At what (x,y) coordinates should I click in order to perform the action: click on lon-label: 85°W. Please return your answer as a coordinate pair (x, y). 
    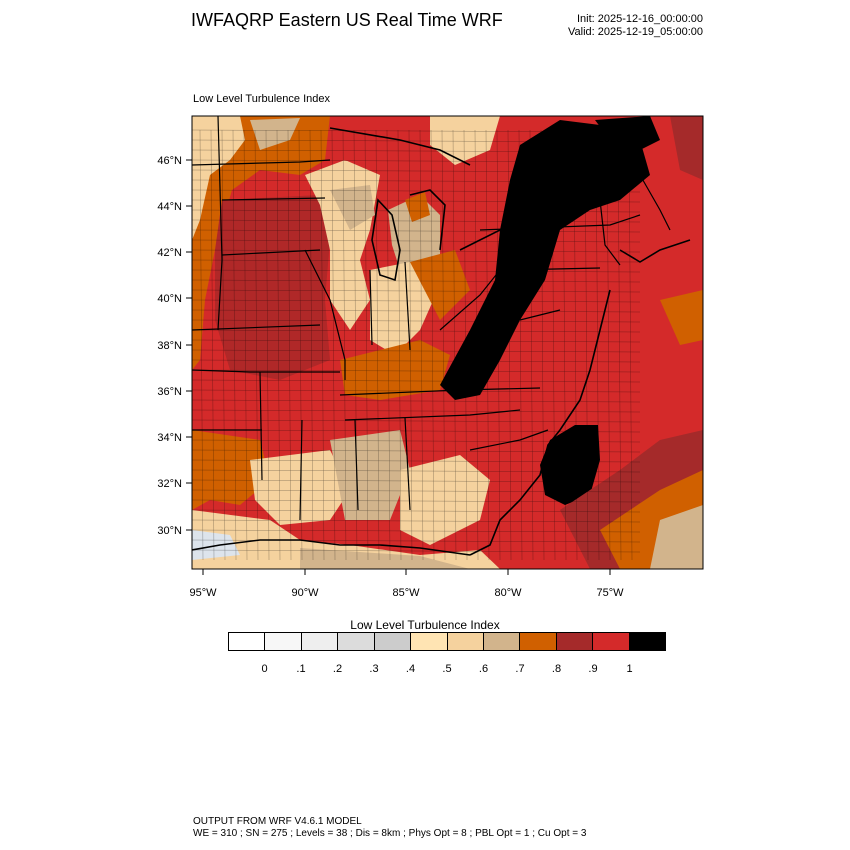
    Looking at the image, I should click on (406, 593).